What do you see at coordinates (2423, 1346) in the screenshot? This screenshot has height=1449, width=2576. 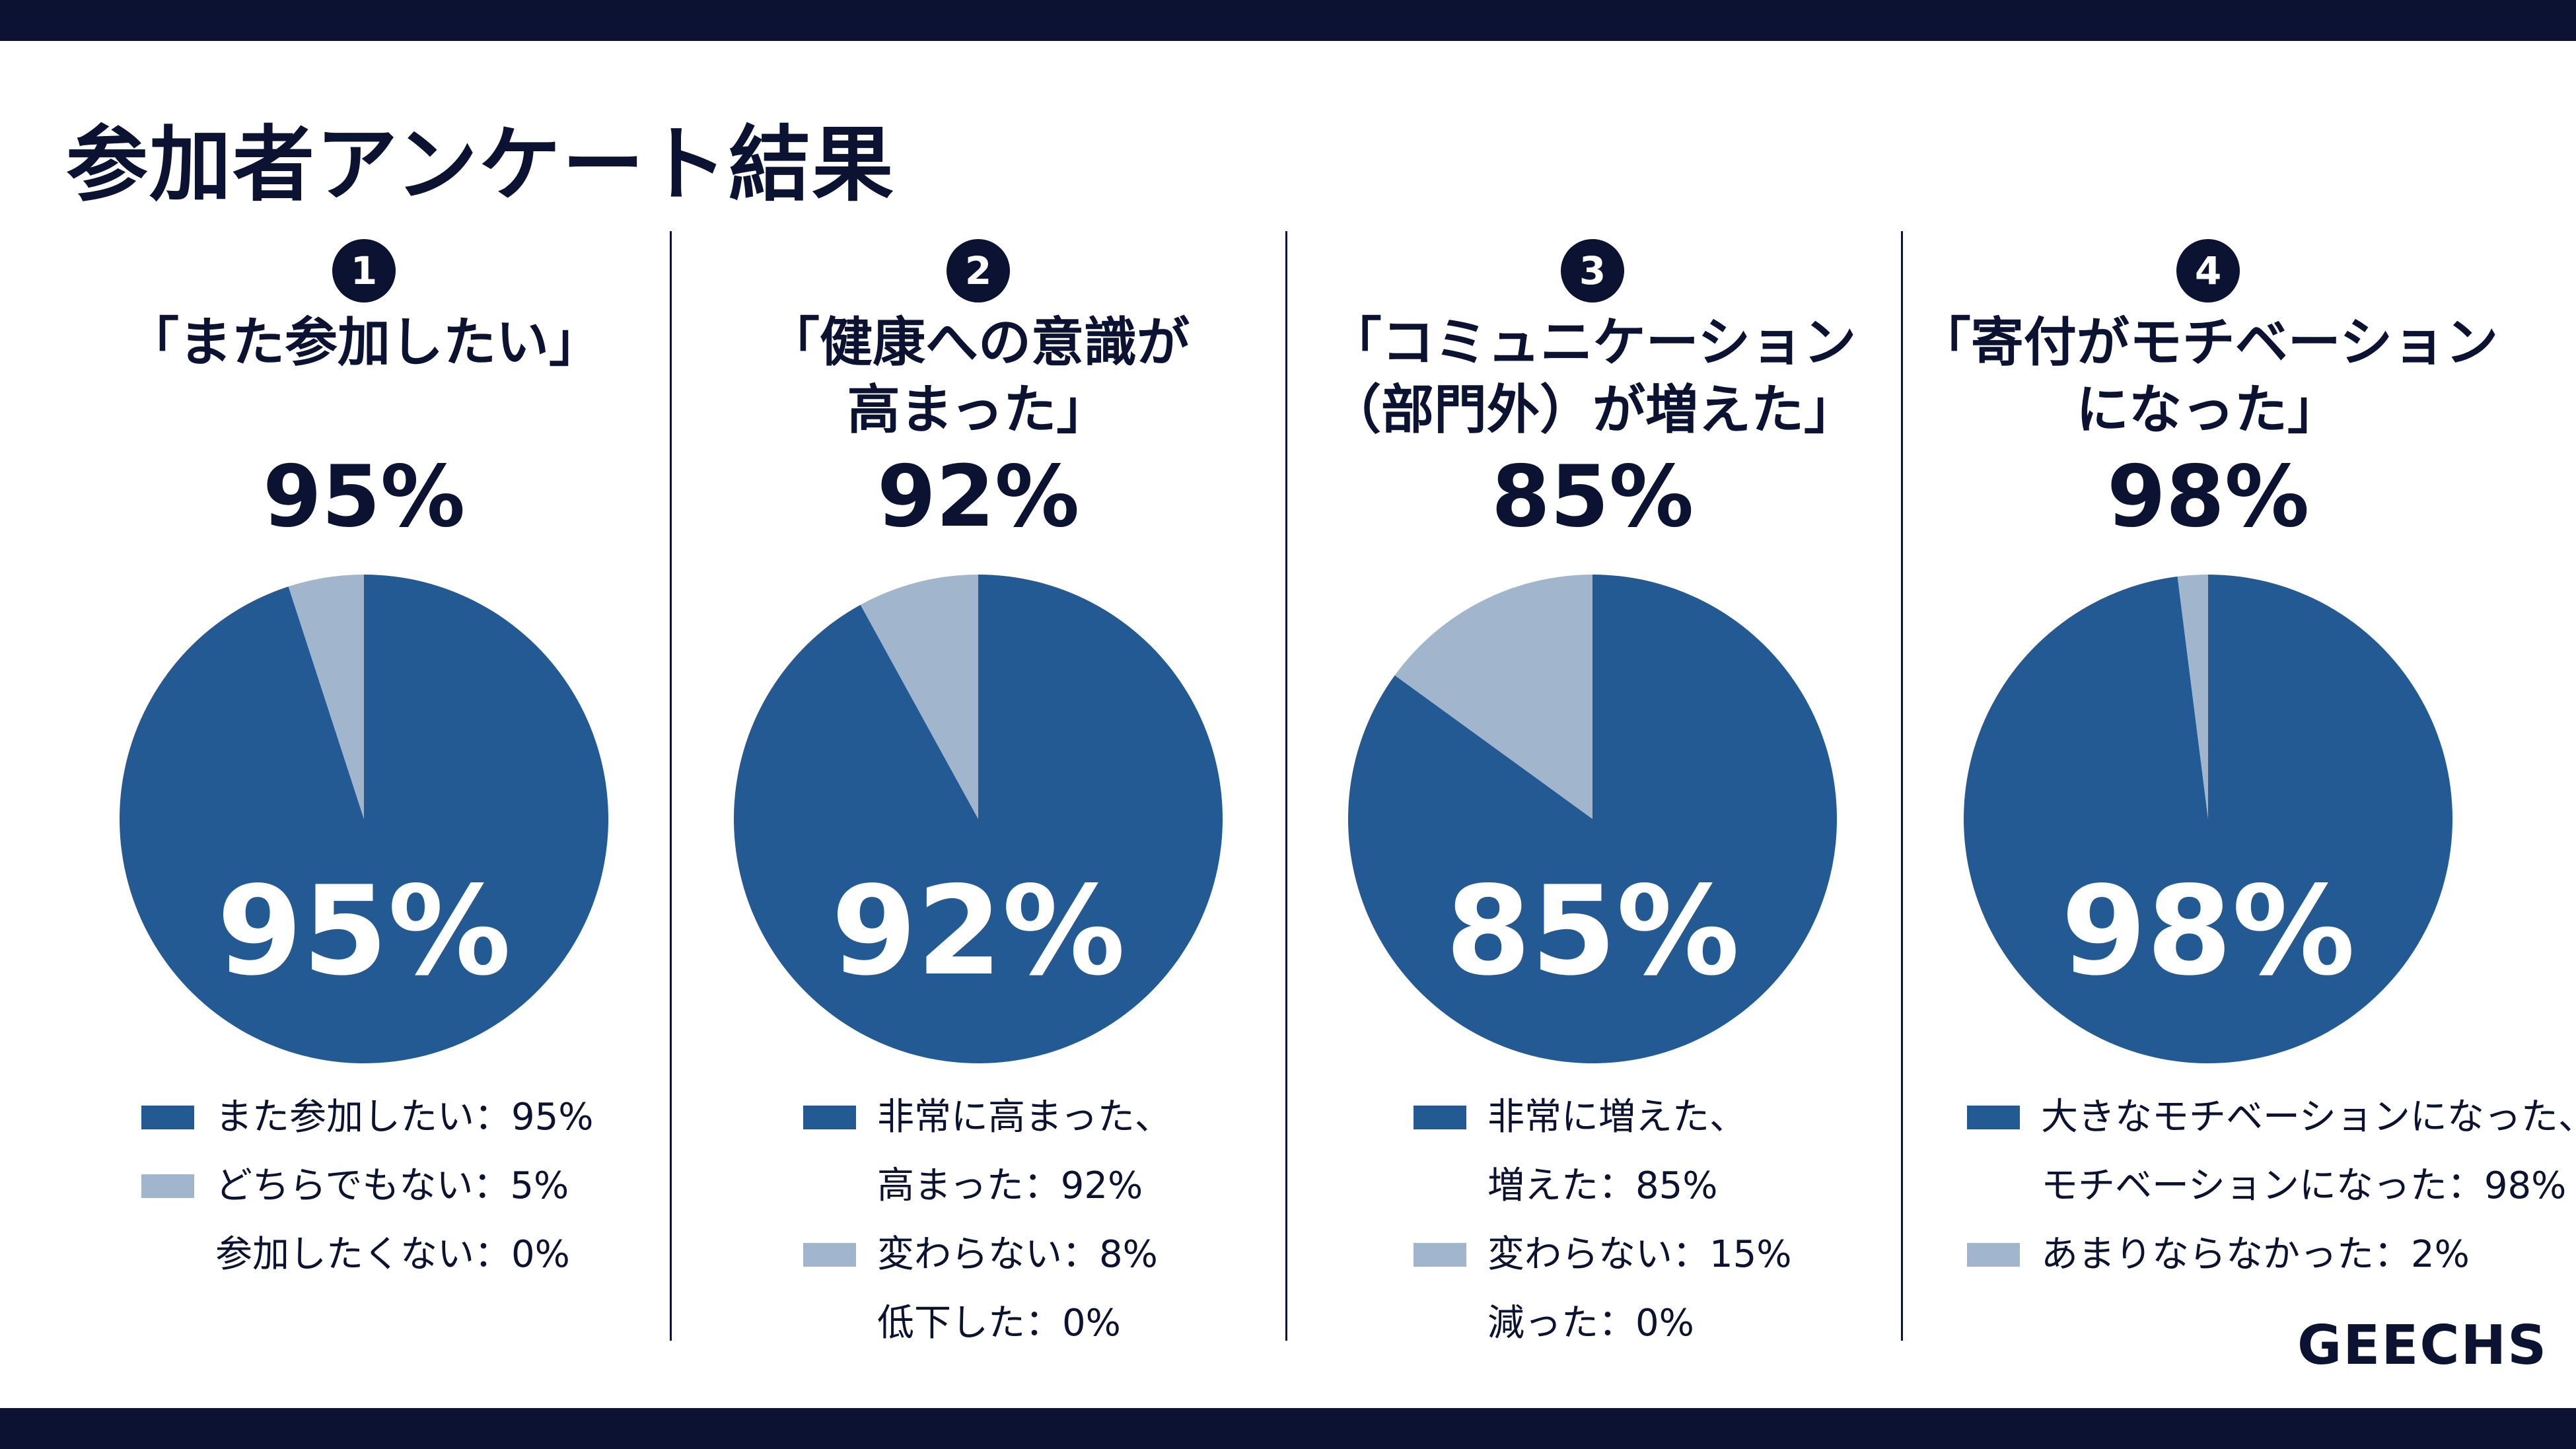 I see `brand-logo: GEECHS` at bounding box center [2423, 1346].